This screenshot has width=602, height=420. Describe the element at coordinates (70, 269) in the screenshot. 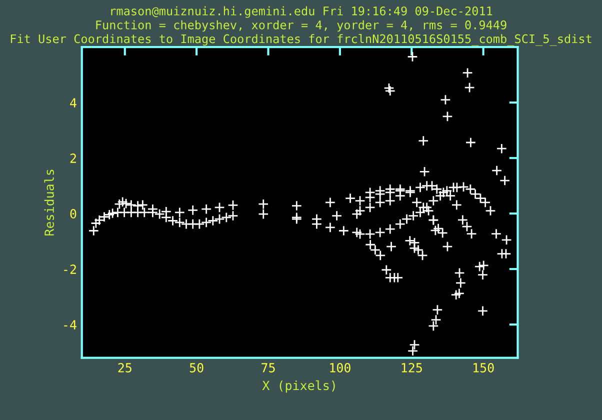

I see `y-tick-label: -2` at that location.